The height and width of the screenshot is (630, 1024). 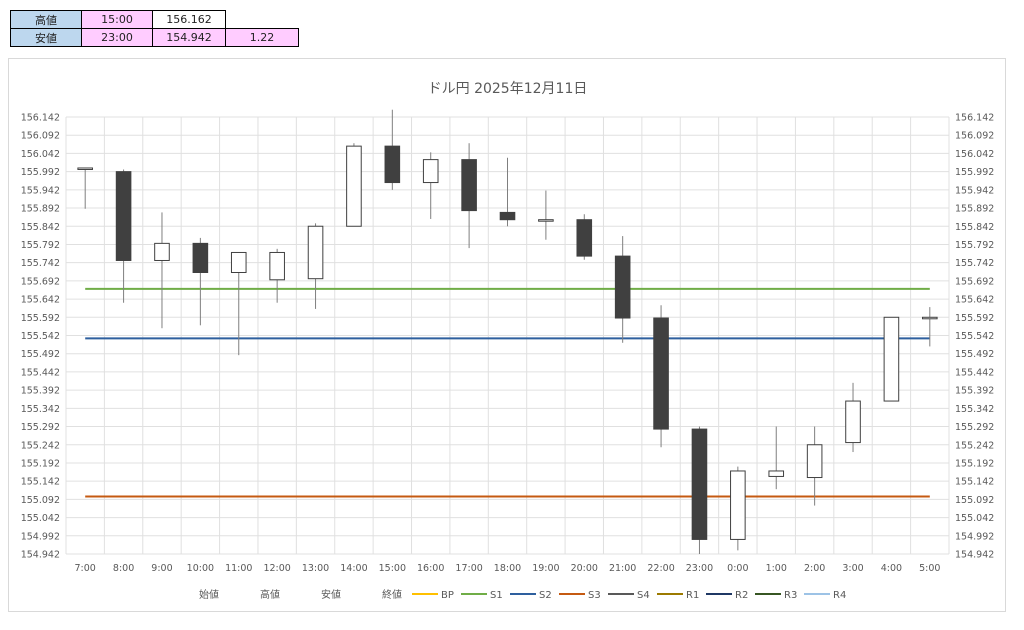 What do you see at coordinates (974, 154) in the screenshot?
I see `y-tick-right: 156.042` at bounding box center [974, 154].